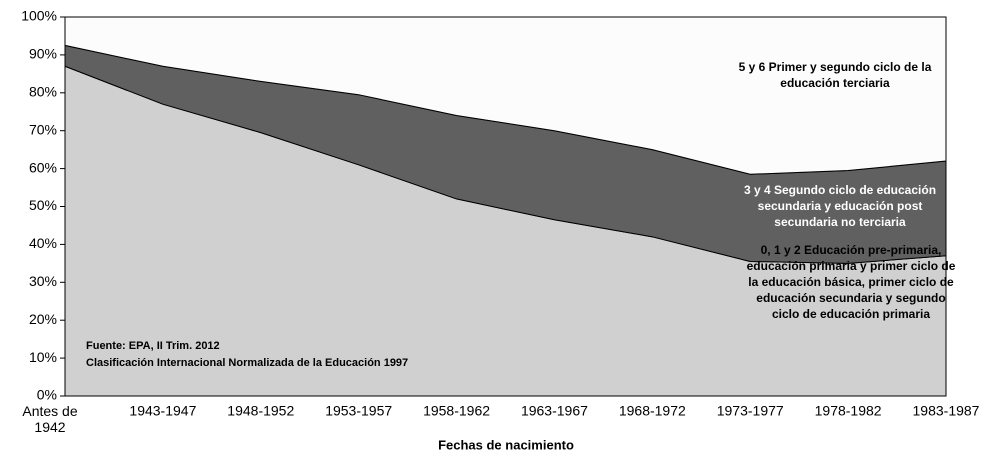 Image resolution: width=990 pixels, height=455 pixels. Describe the element at coordinates (43, 129) in the screenshot. I see `y-tick-label: 70%` at that location.